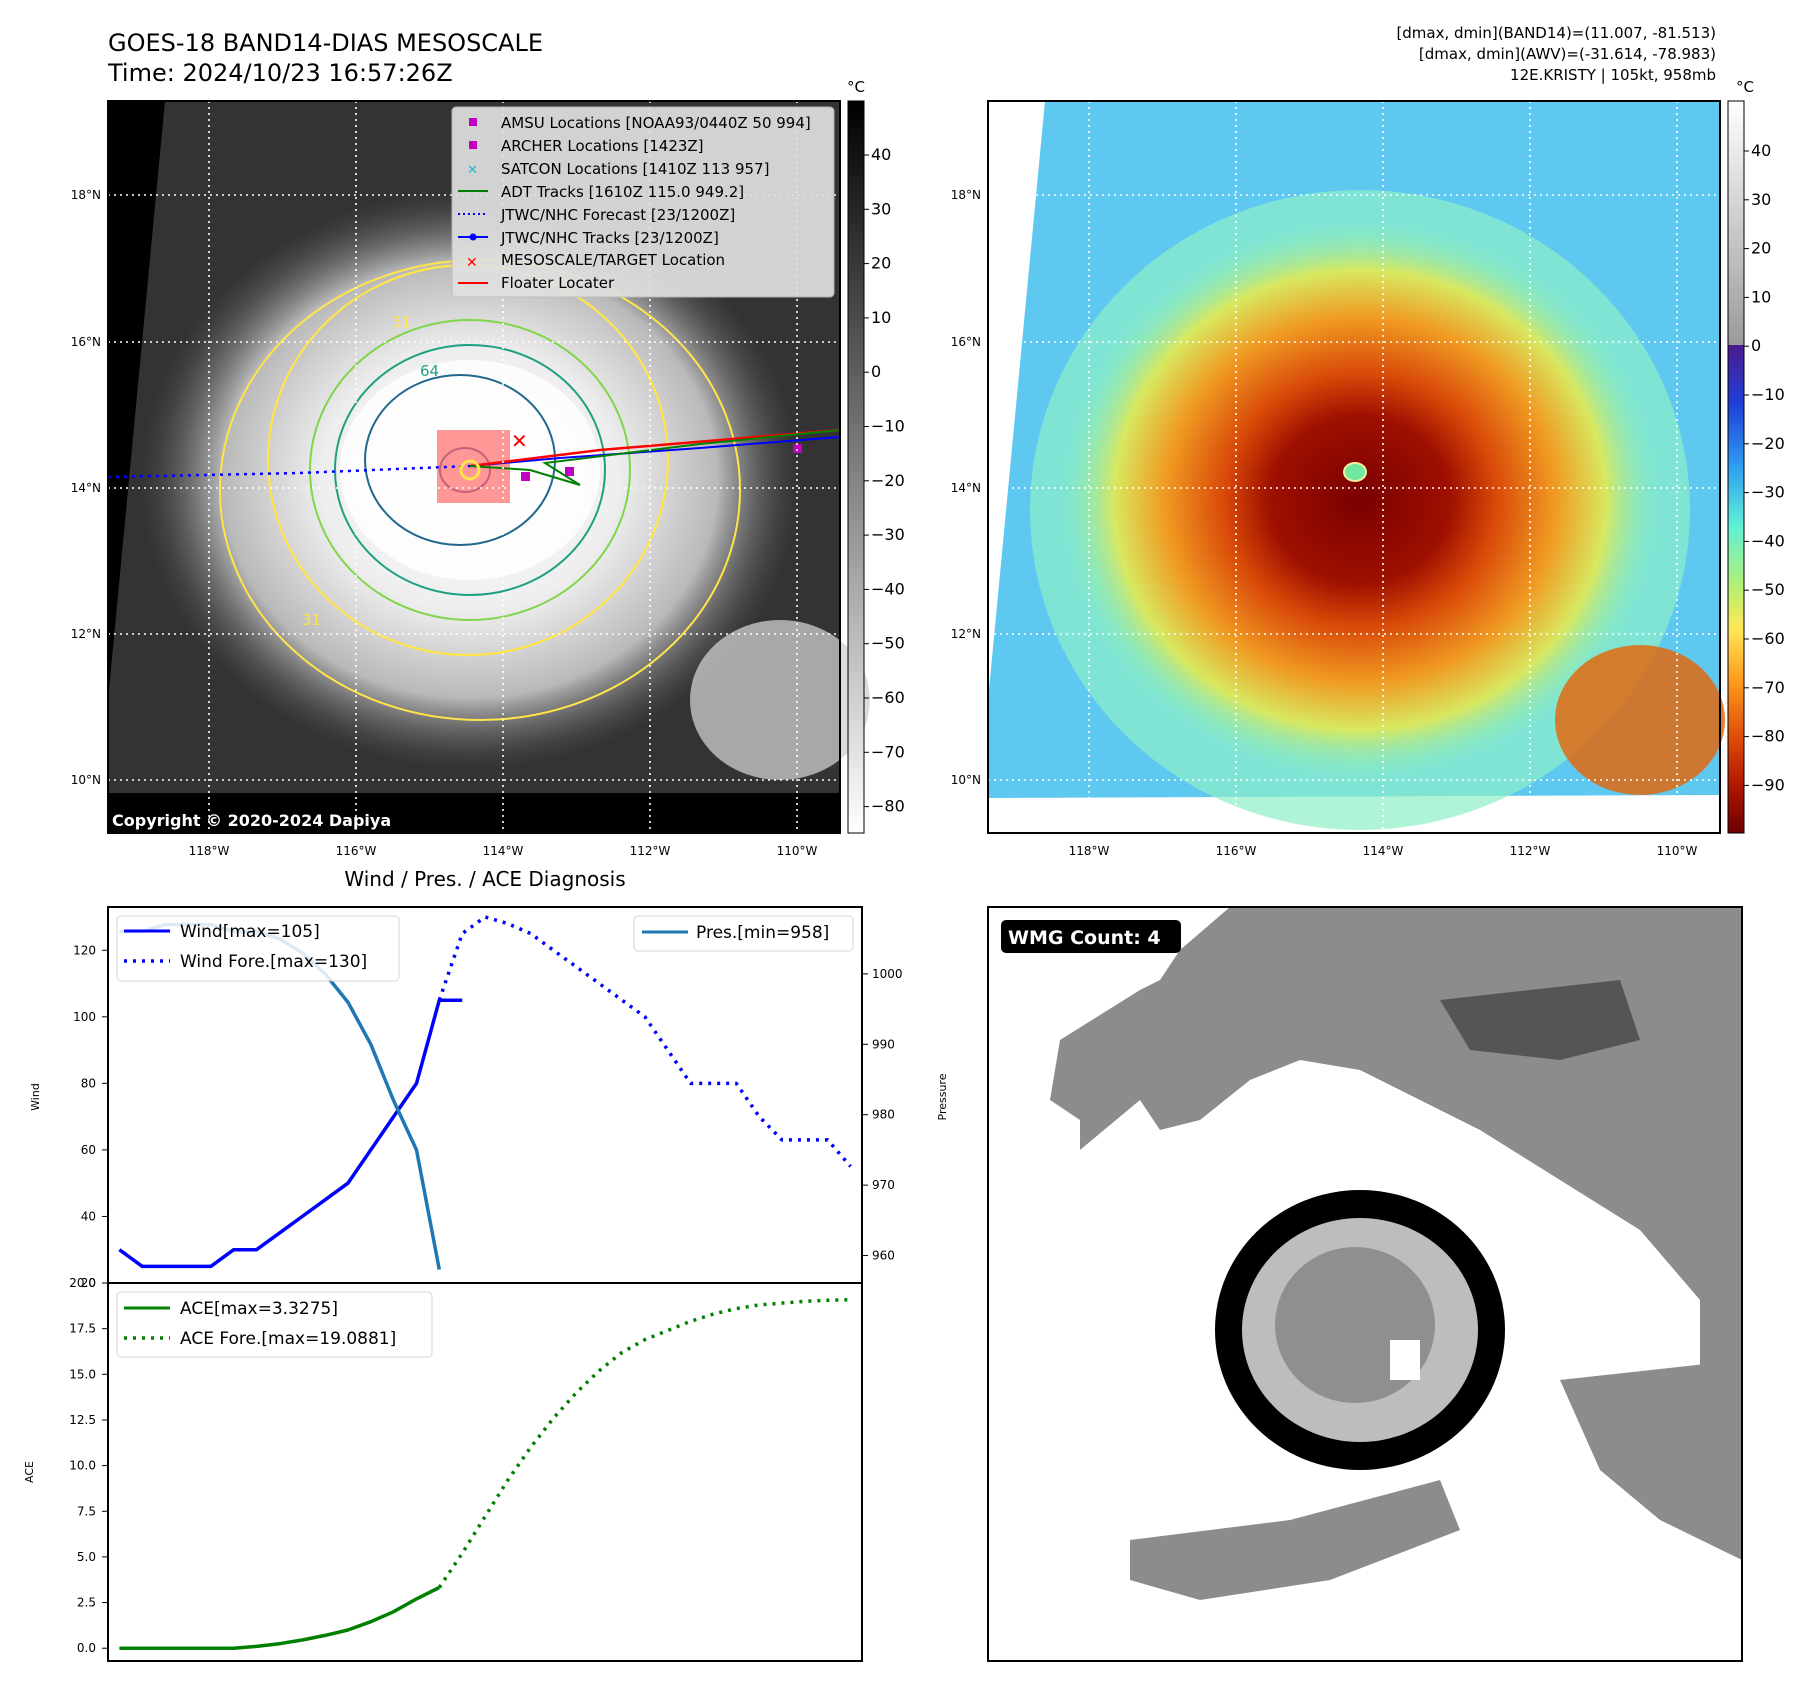 The image size is (1801, 1690). I want to click on diagnosis-title: Wind / Pres. / ACE Diagnosis, so click(484, 879).